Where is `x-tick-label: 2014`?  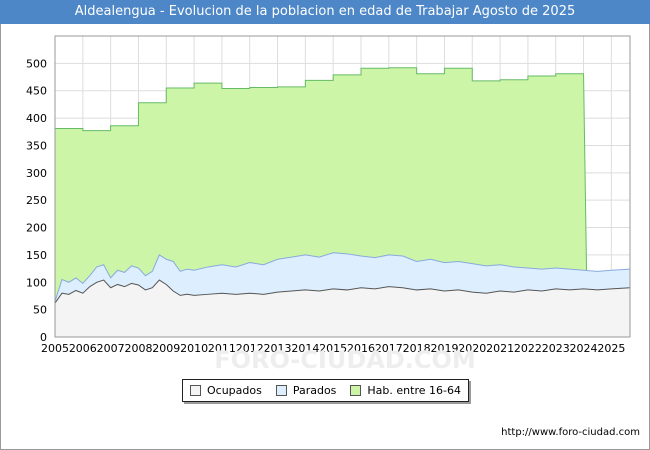 x-tick-label: 2014 is located at coordinates (305, 348).